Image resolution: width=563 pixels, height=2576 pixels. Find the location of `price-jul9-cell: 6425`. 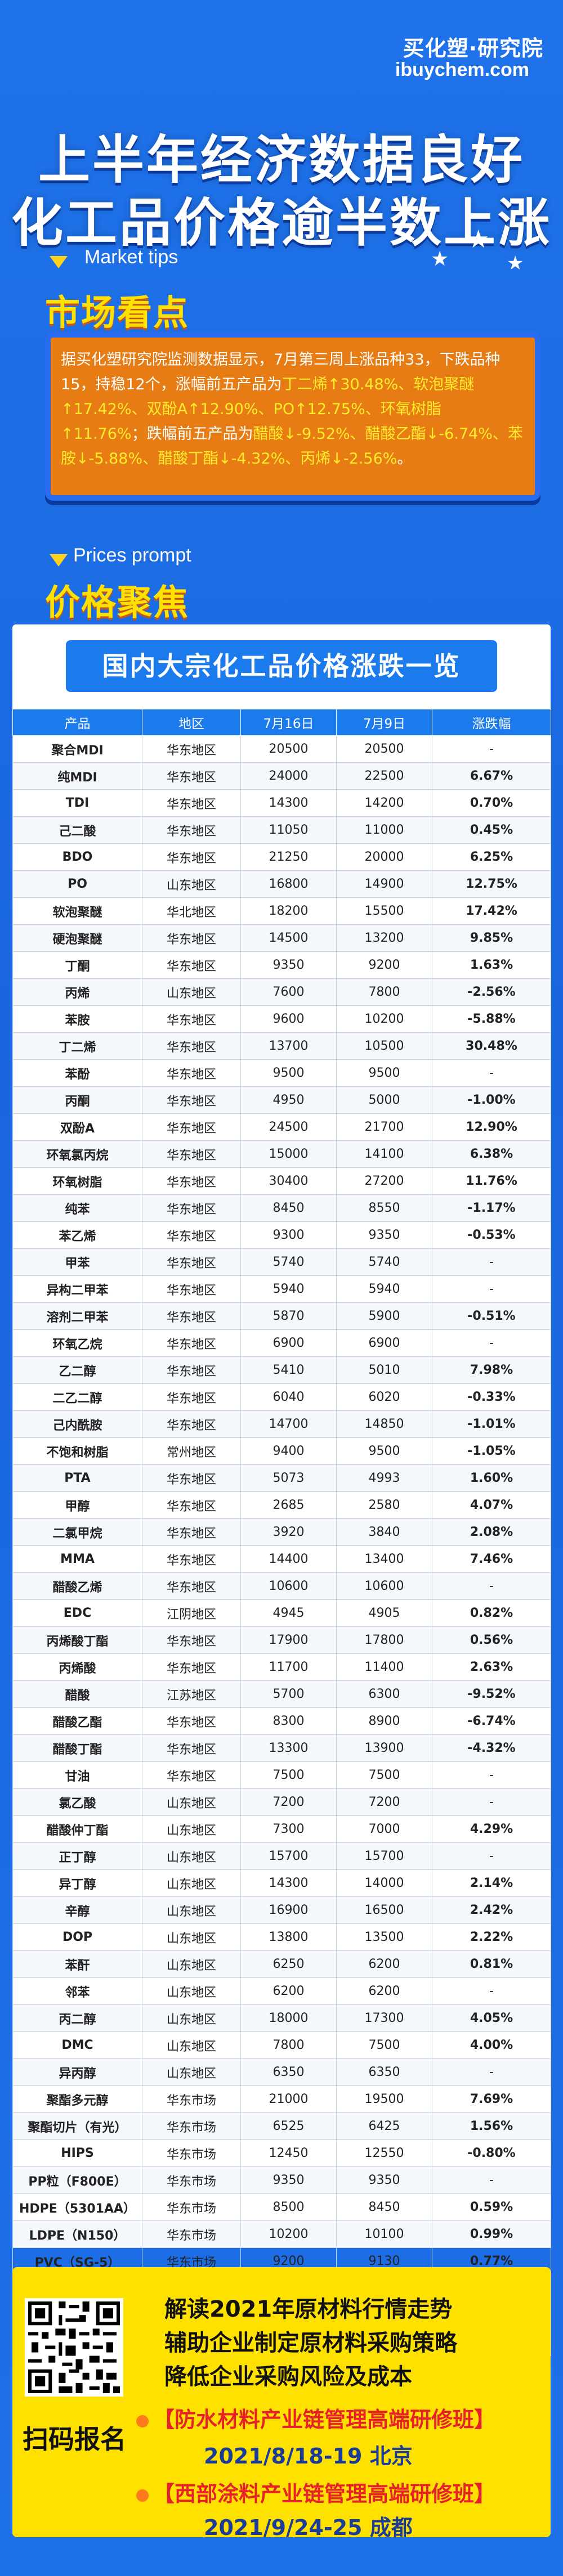

price-jul9-cell: 6425 is located at coordinates (384, 2126).